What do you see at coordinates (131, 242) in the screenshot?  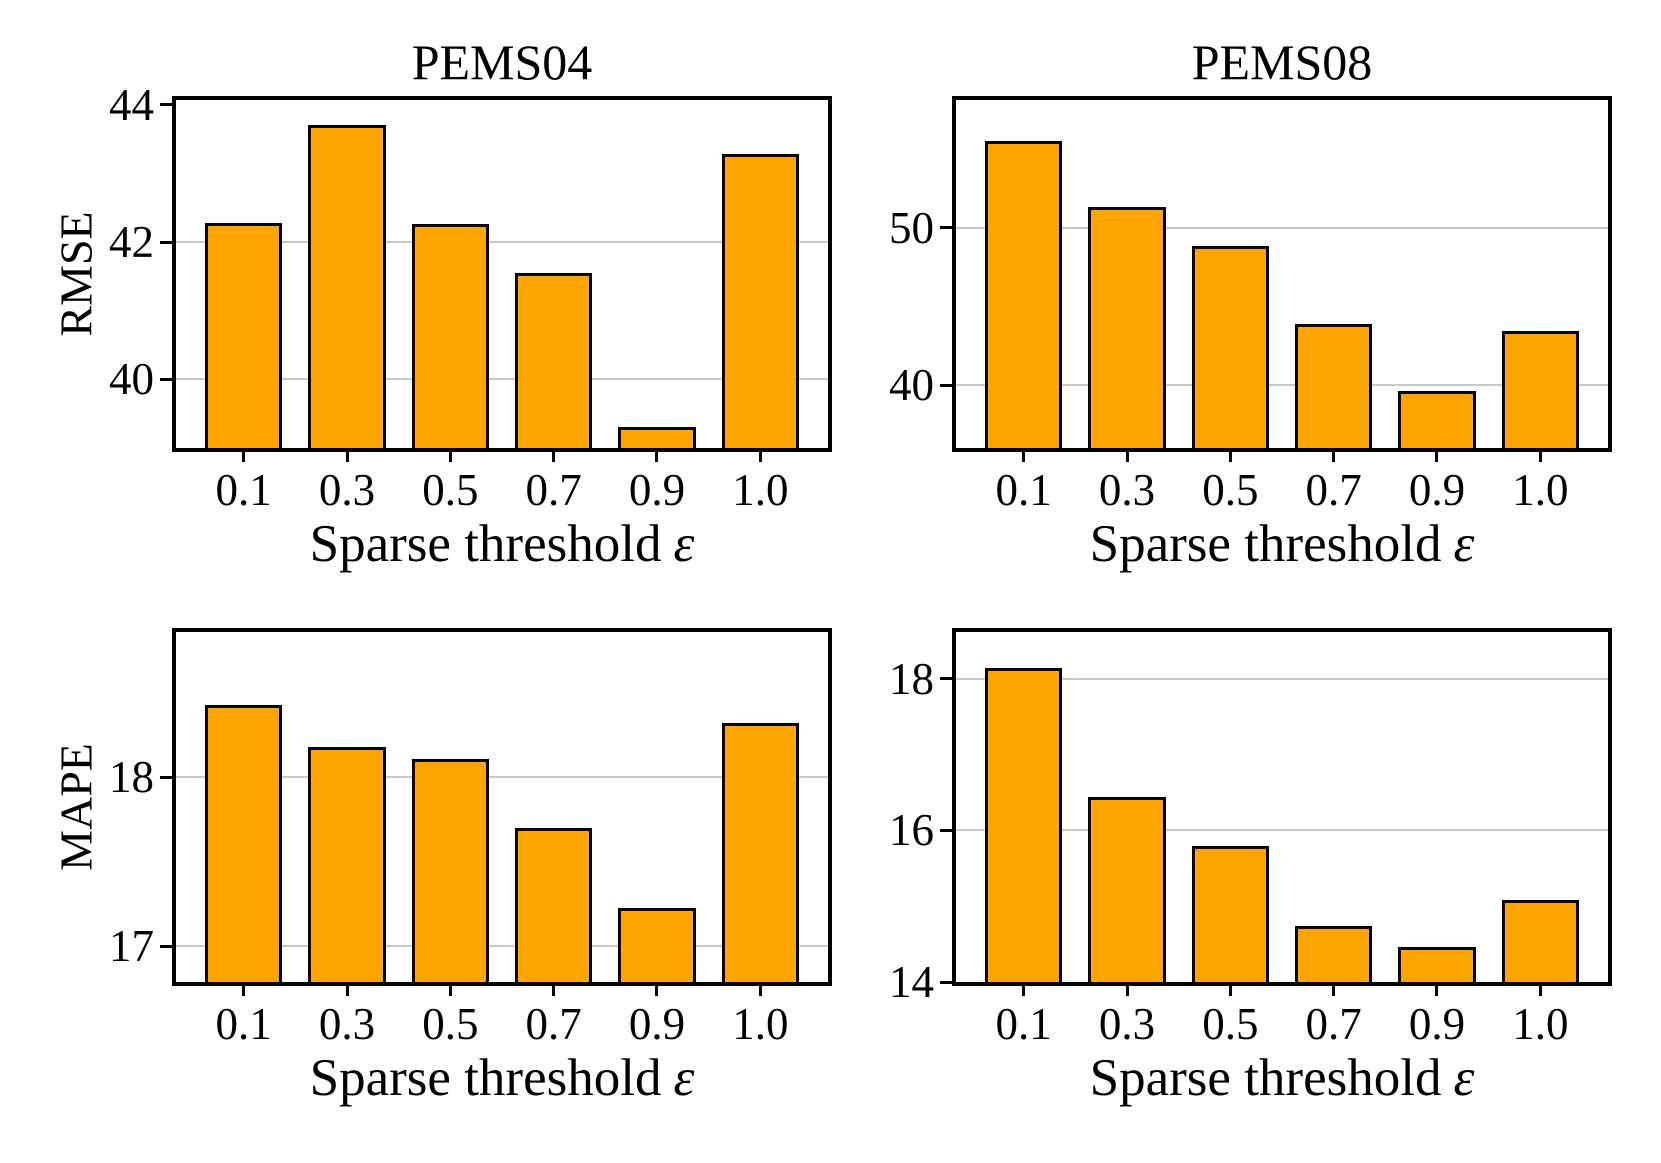 I see `y-tick-label: 42` at bounding box center [131, 242].